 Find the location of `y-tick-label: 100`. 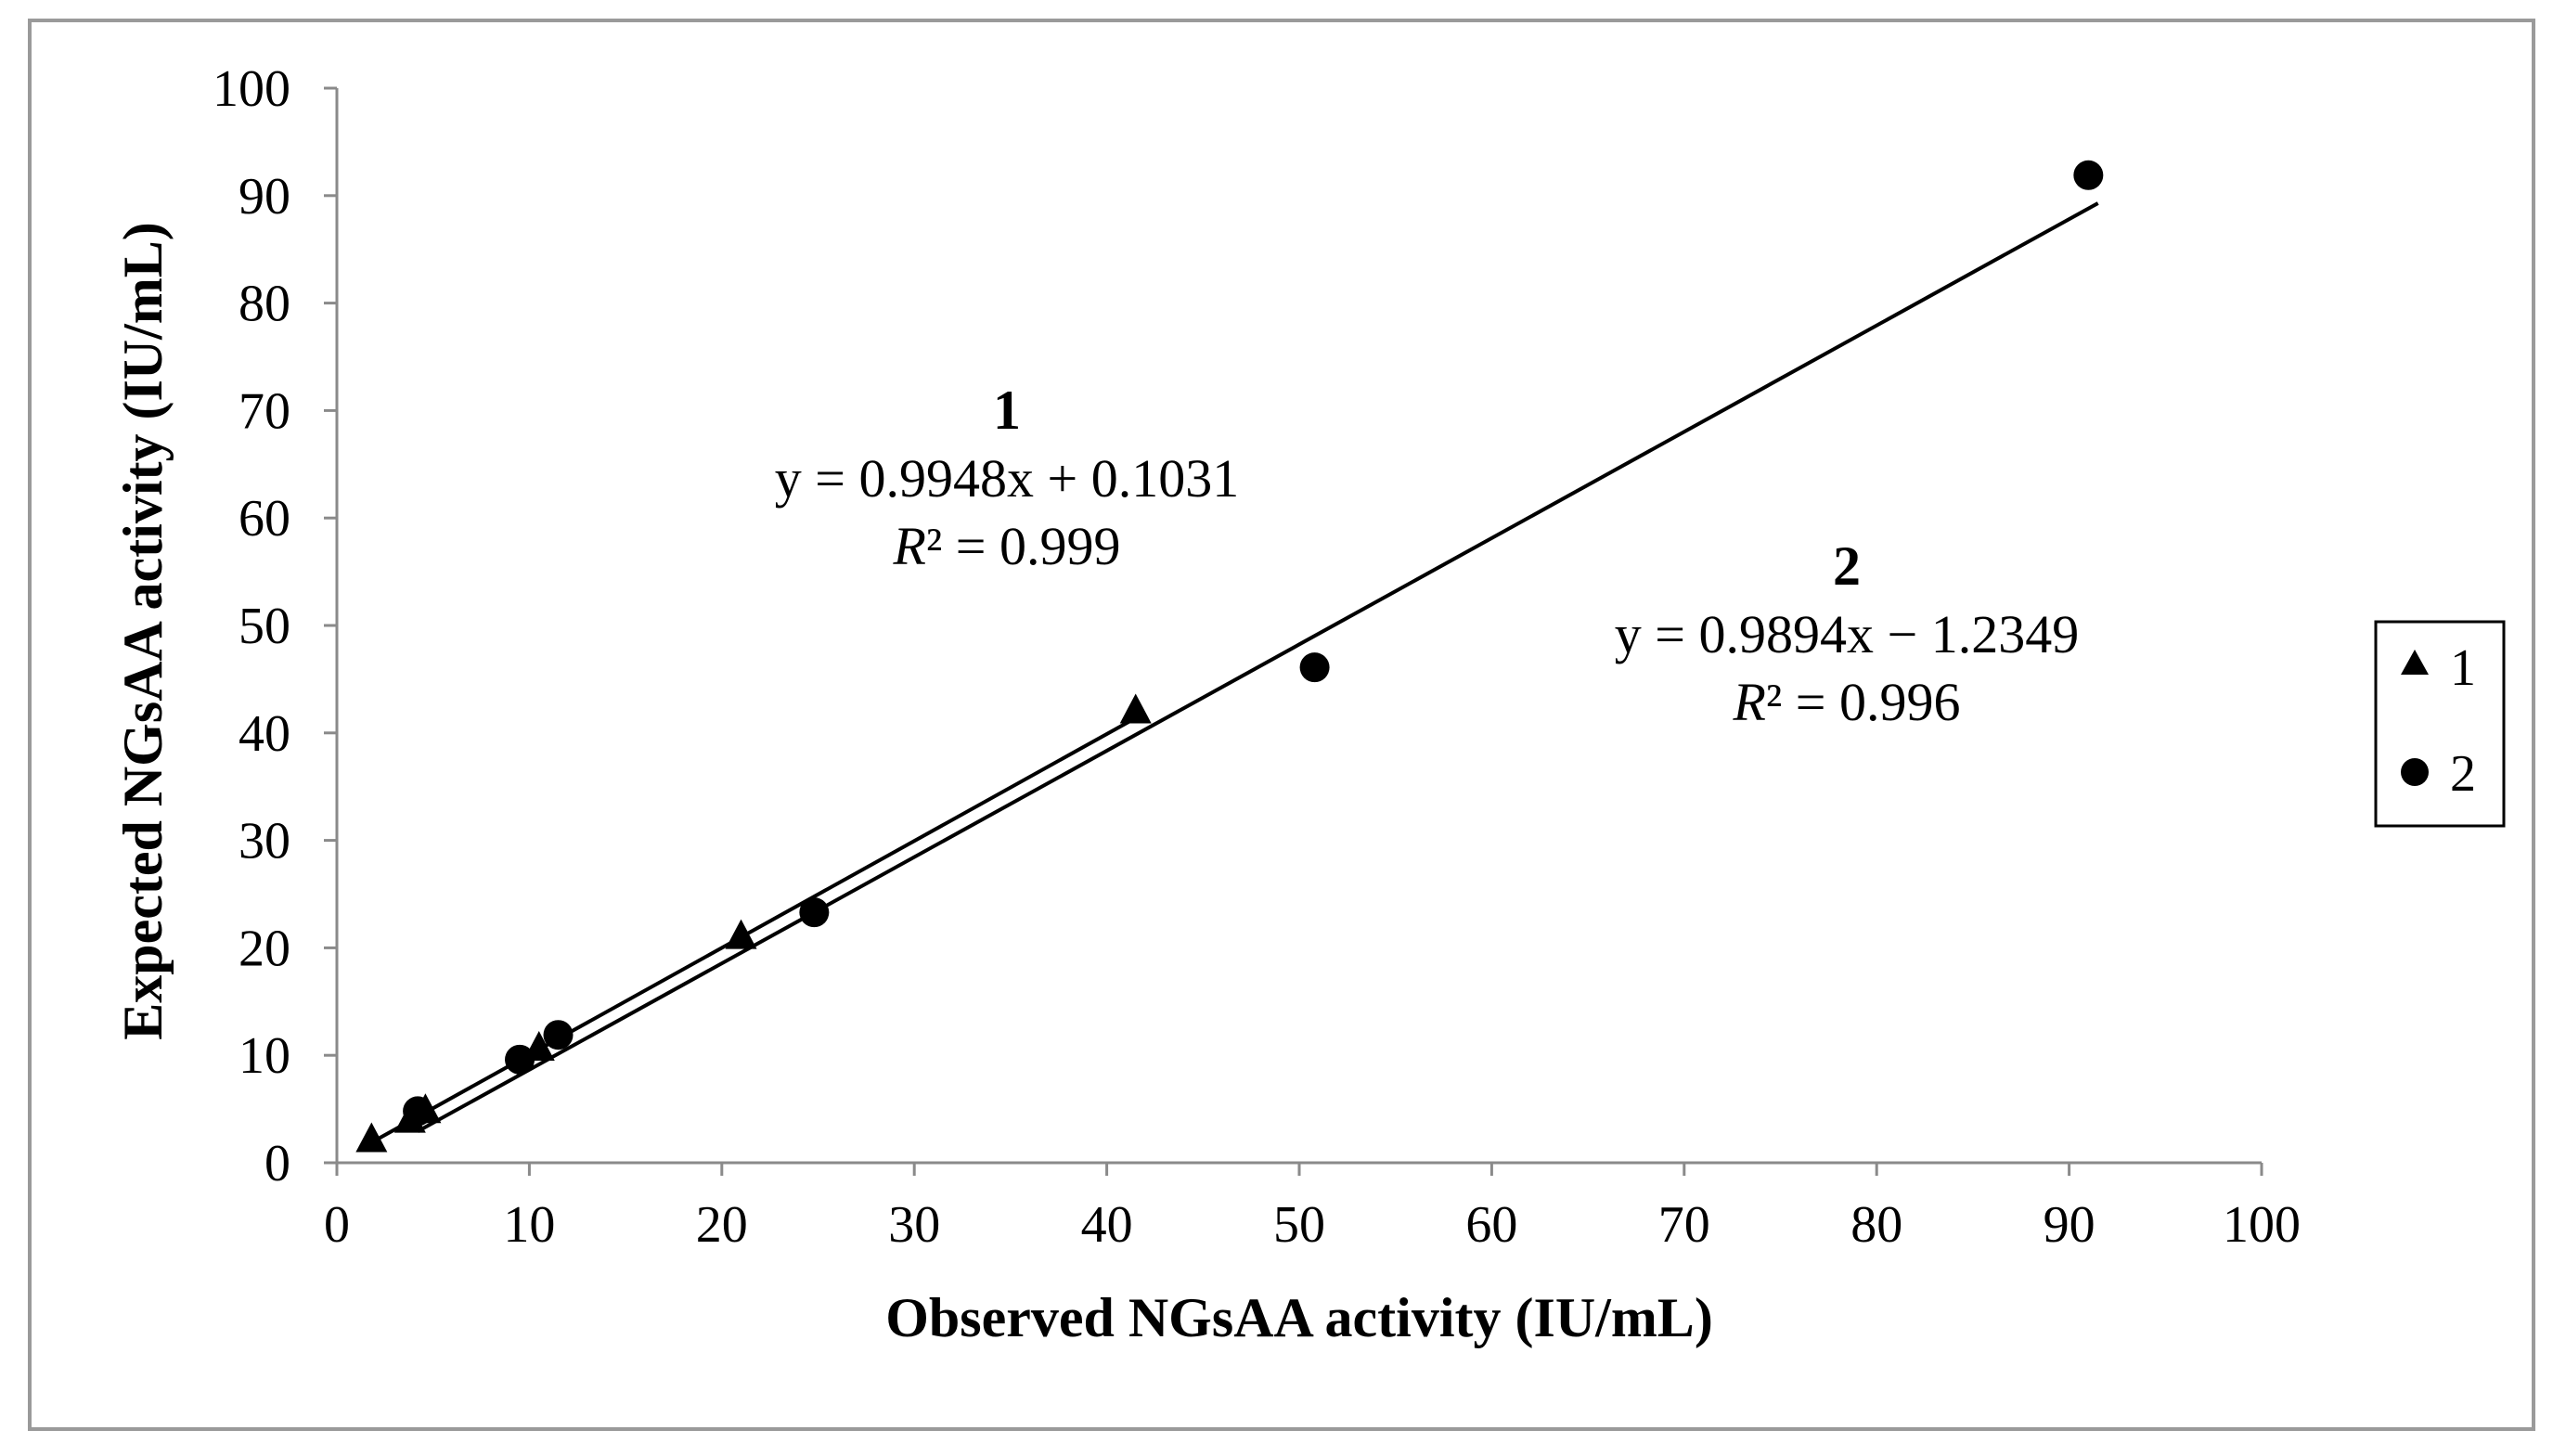

y-tick-label: 100 is located at coordinates (252, 89).